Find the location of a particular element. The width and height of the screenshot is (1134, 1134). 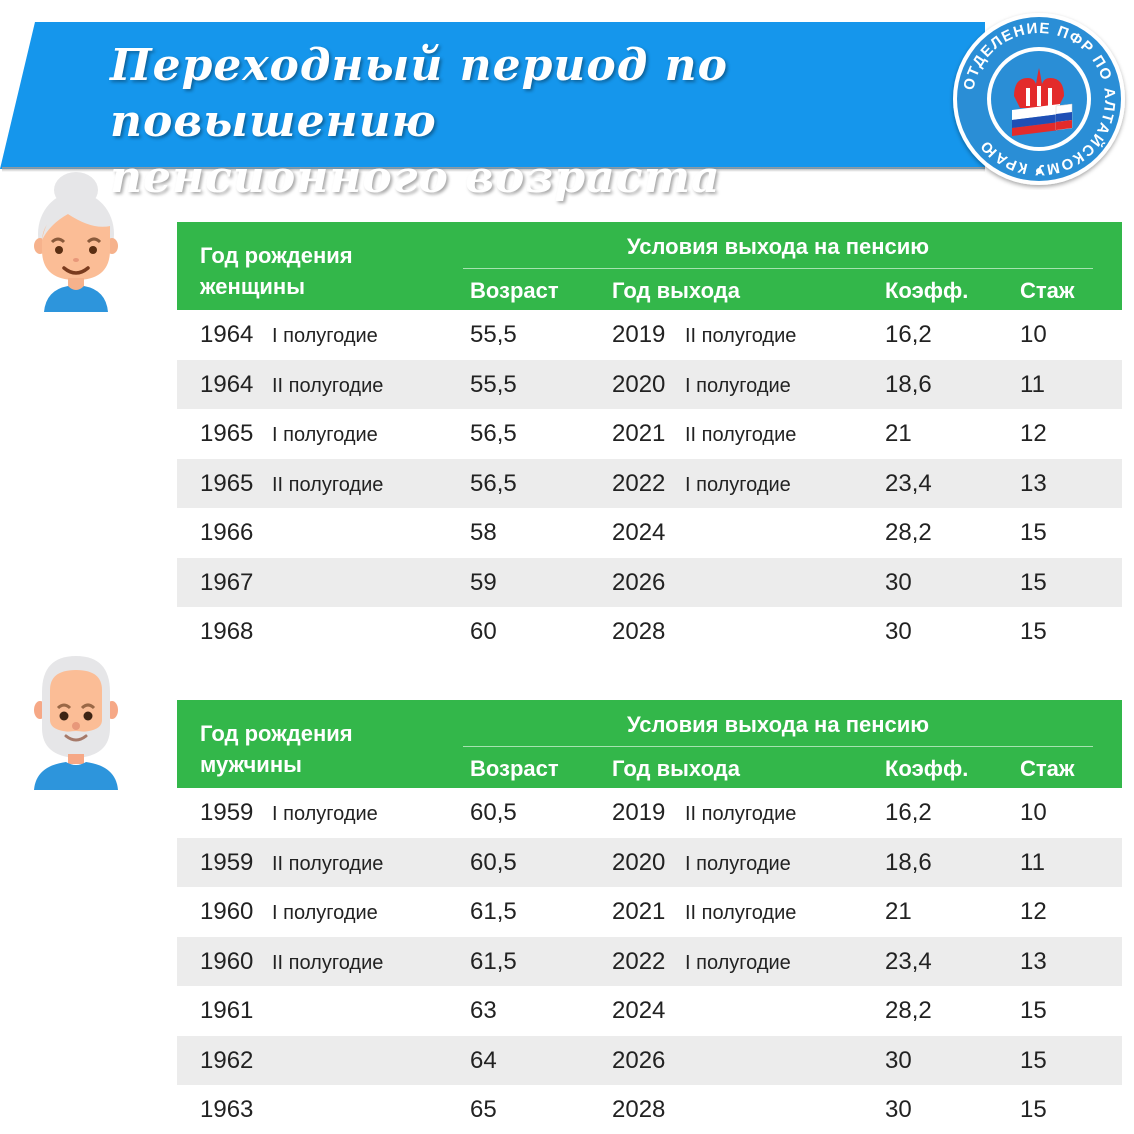

table-row: 1963 65 2028 30 15 is located at coordinates (649, 1109).